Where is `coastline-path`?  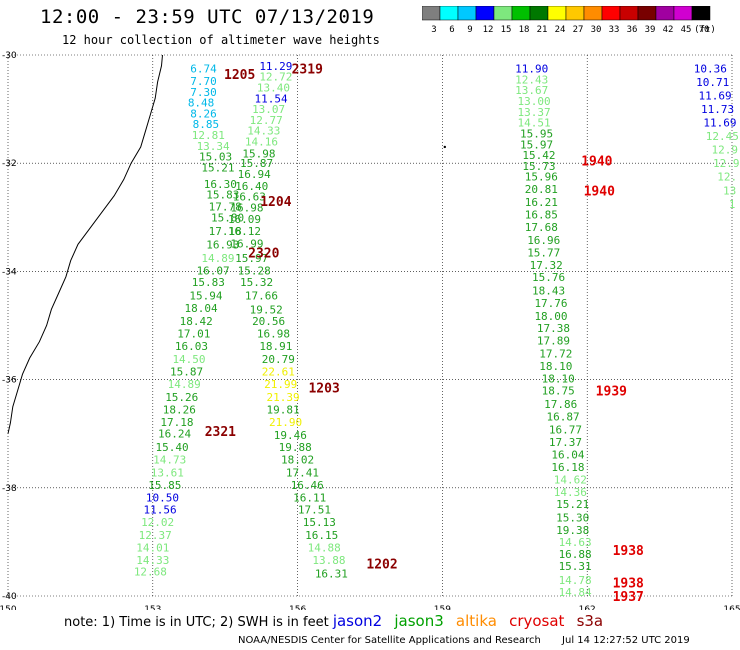
coastline-path is located at coordinates (85, 244).